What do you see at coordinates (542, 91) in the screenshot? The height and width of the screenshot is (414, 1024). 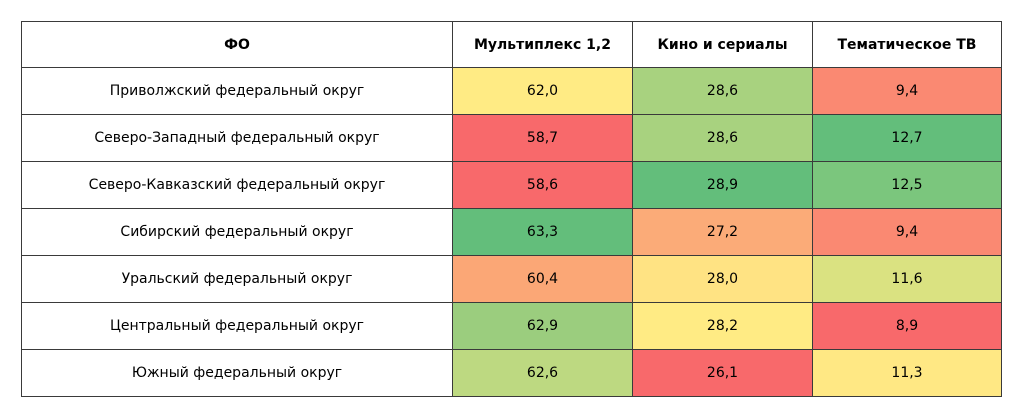 I see `value-cell: 62,0` at bounding box center [542, 91].